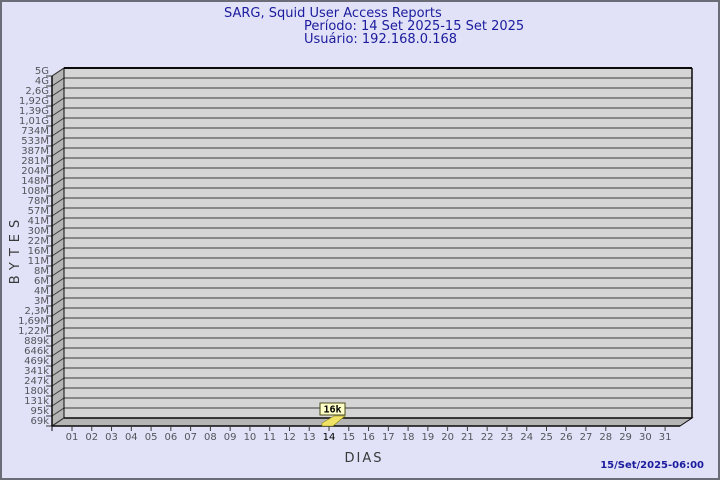 This screenshot has width=720, height=480. I want to click on x-tick-label: 09, so click(230, 437).